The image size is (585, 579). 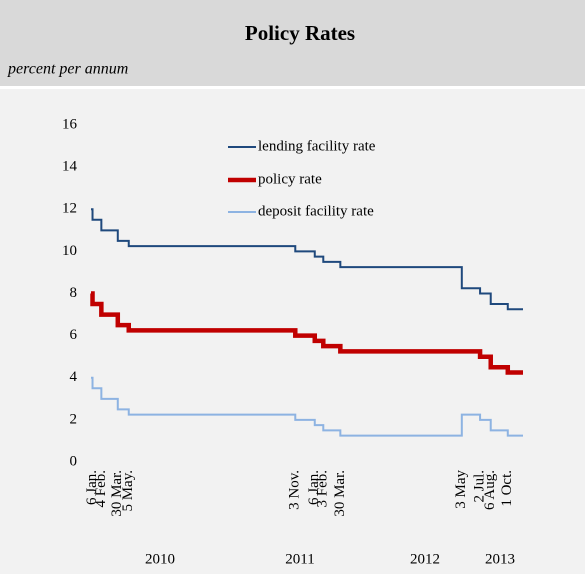 I want to click on y-tick-label: 0, so click(x=74, y=461).